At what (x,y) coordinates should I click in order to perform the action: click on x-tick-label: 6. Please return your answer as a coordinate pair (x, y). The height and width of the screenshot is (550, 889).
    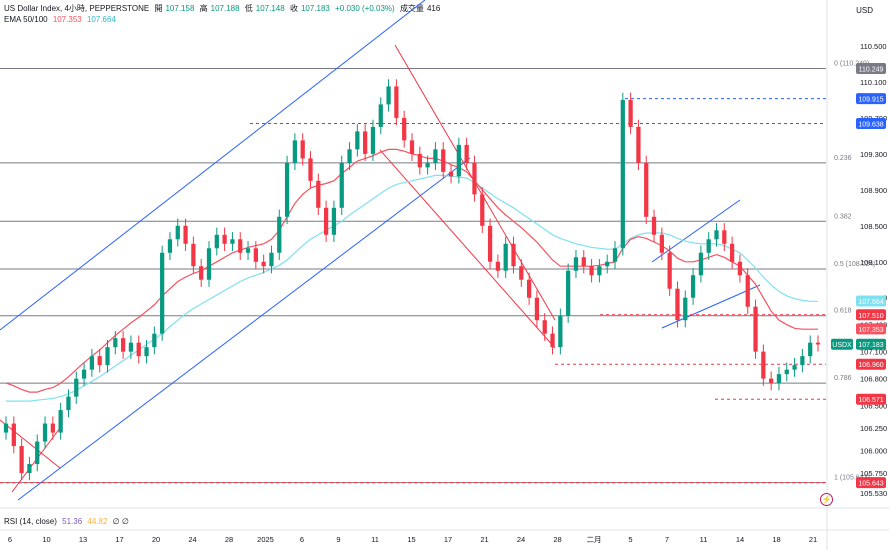
    Looking at the image, I should click on (10, 539).